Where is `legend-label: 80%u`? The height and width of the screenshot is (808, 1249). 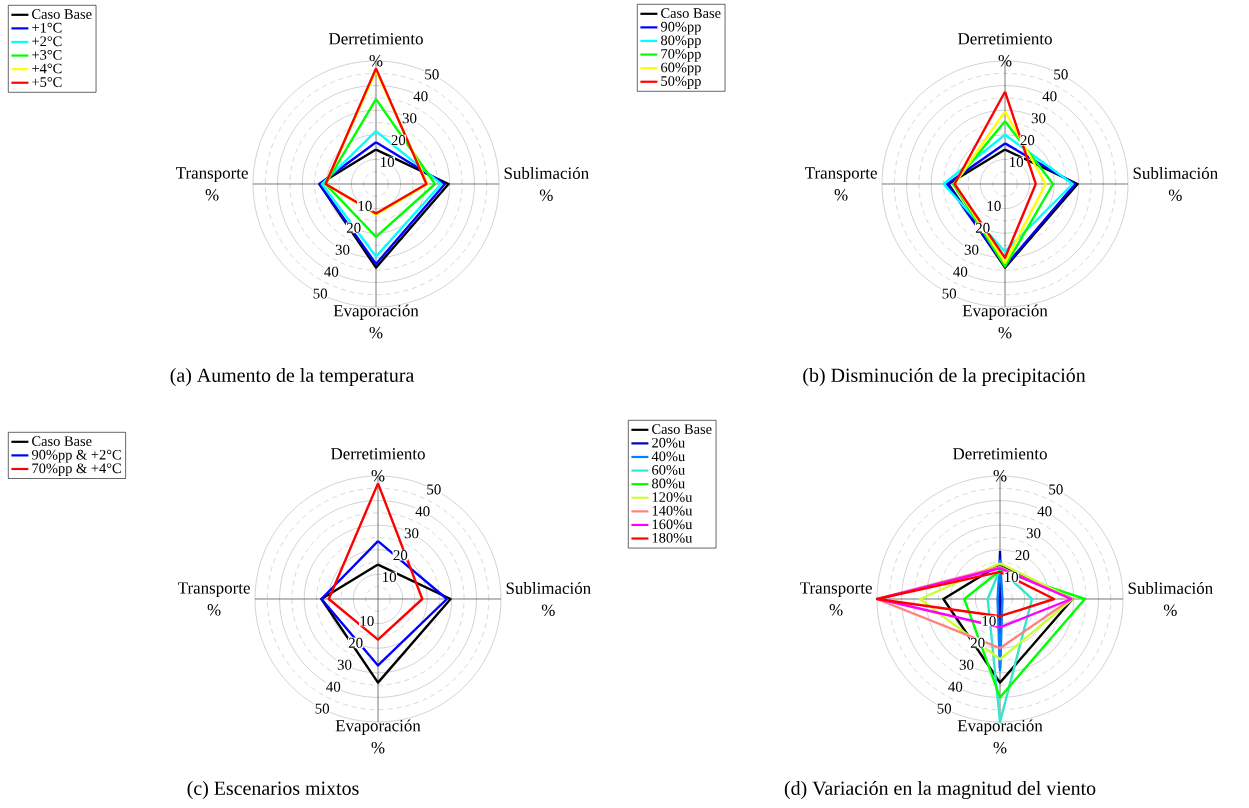 legend-label: 80%u is located at coordinates (668, 483).